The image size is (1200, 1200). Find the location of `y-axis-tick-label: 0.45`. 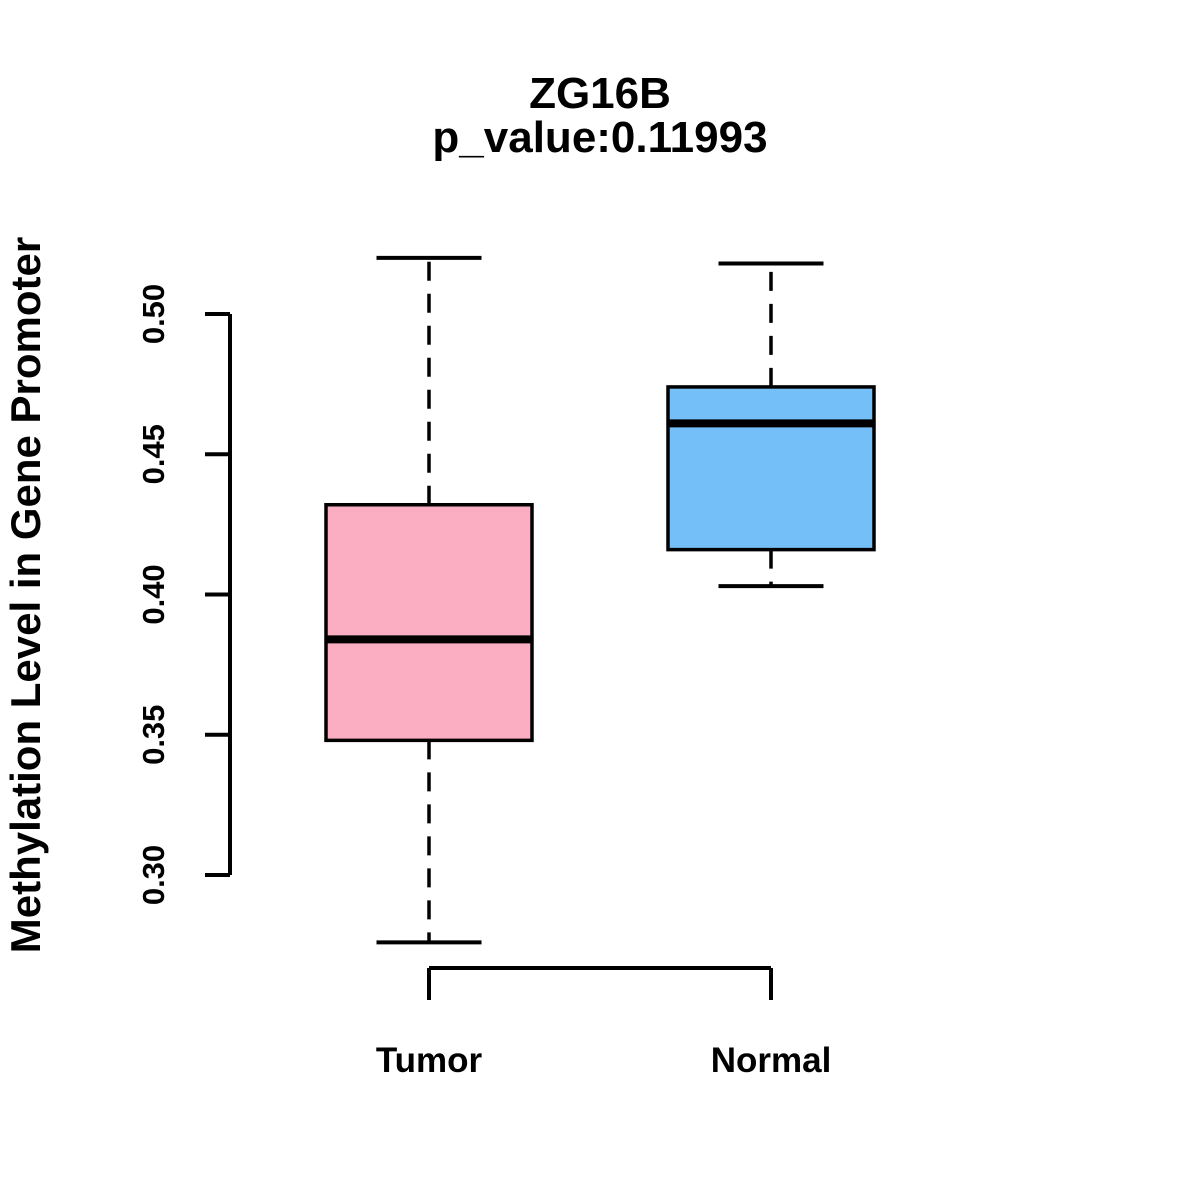

y-axis-tick-label: 0.45 is located at coordinates (153, 454).